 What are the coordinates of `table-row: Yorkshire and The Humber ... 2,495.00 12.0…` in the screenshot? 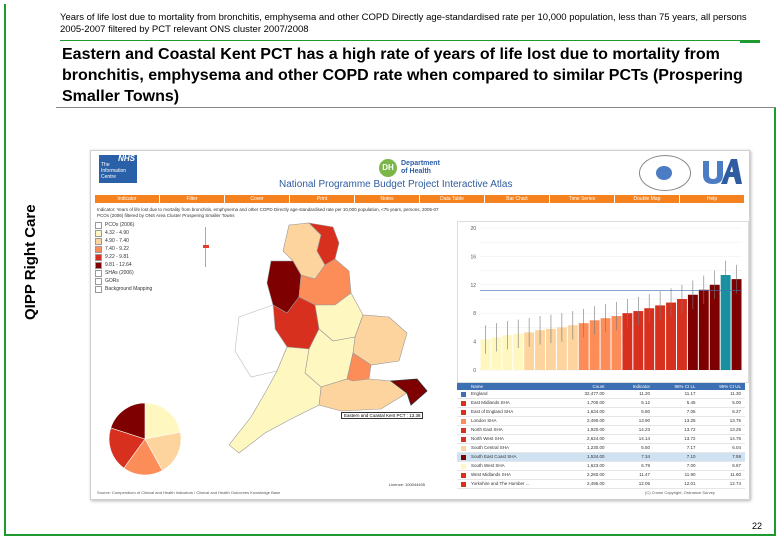 It's located at (601, 484).